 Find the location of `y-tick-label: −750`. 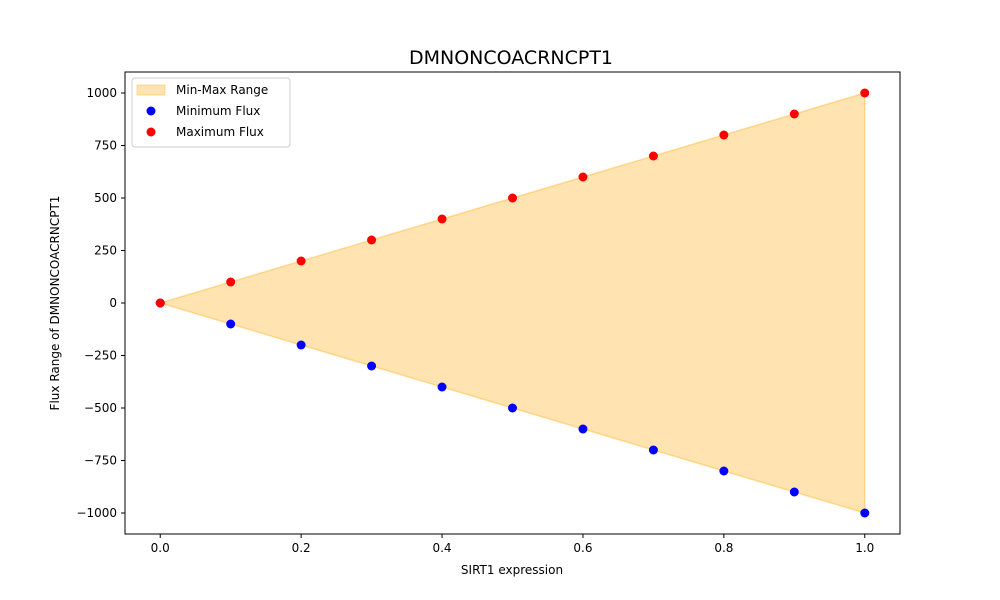

y-tick-label: −750 is located at coordinates (100, 461).